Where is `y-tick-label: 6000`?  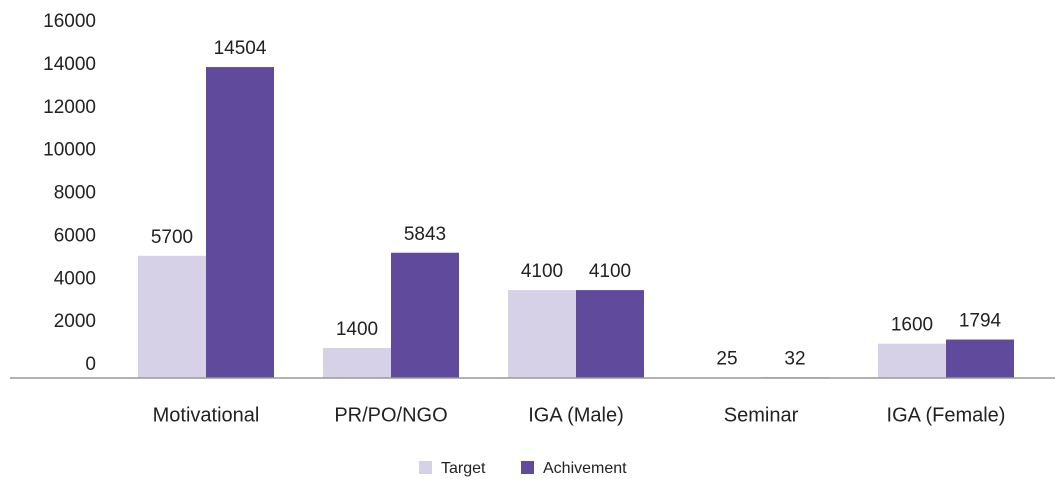
y-tick-label: 6000 is located at coordinates (75, 235).